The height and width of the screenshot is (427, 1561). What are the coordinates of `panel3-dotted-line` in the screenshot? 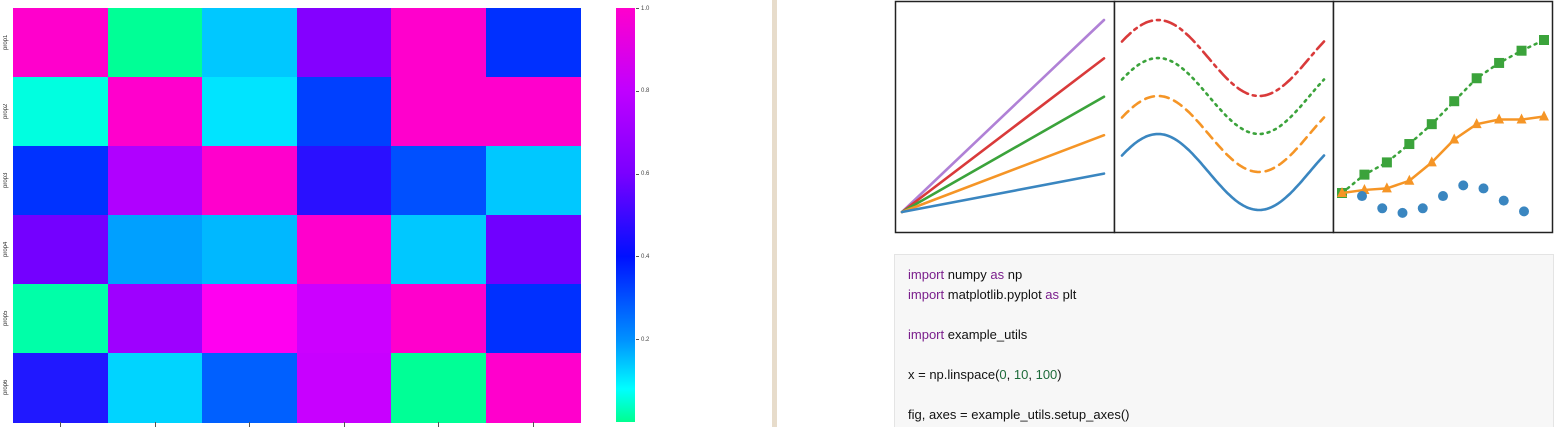 It's located at (1443, 116).